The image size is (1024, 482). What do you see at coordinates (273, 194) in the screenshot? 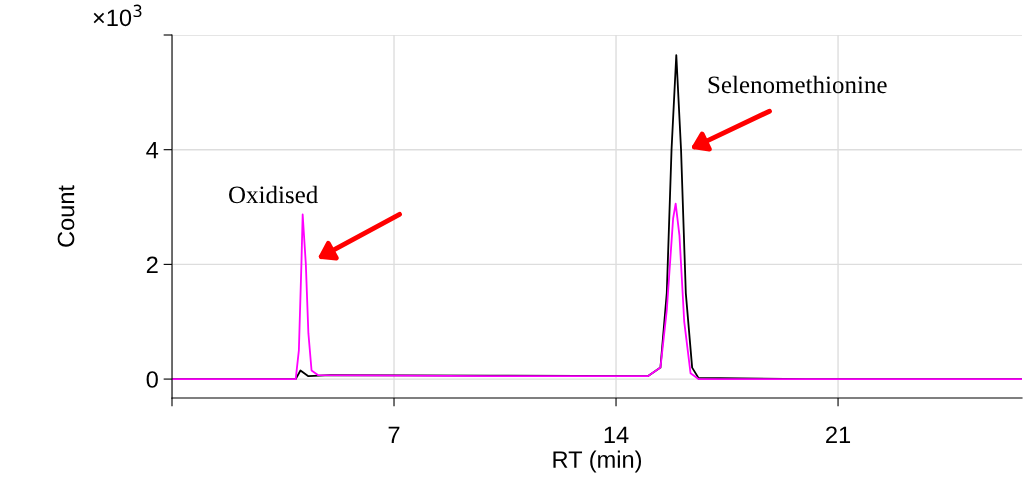
I see `annotation: Oxidised` at bounding box center [273, 194].